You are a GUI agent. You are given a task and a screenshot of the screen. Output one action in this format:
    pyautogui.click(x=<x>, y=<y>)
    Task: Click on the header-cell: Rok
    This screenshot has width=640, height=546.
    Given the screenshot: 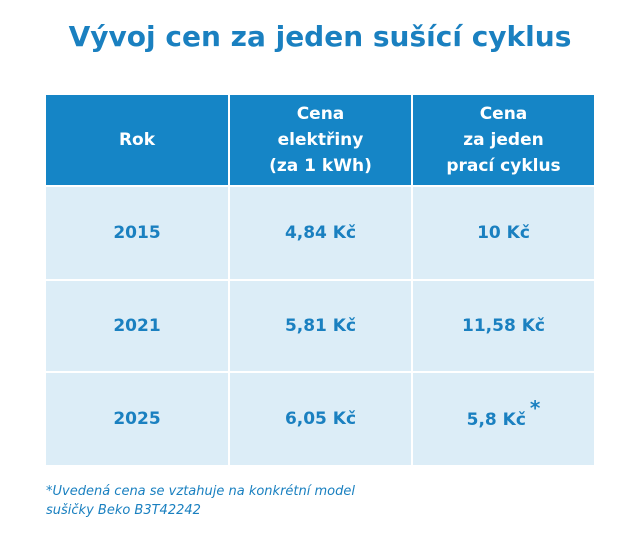 What is the action you would take?
    pyautogui.click(x=137, y=140)
    